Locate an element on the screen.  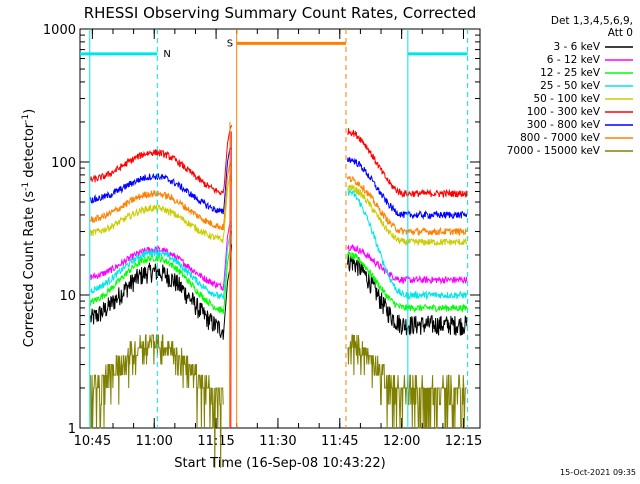
legend-label: 6 - 12 keV is located at coordinates (574, 60).